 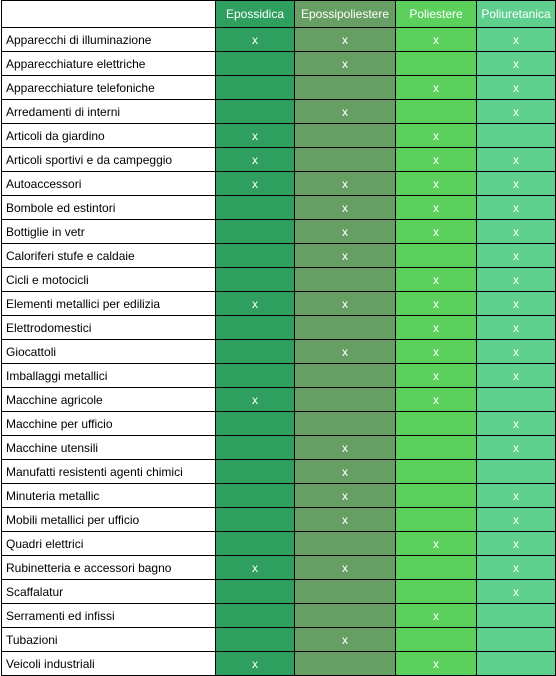 I want to click on table-row: Articoli da giardino x x, so click(x=278, y=135).